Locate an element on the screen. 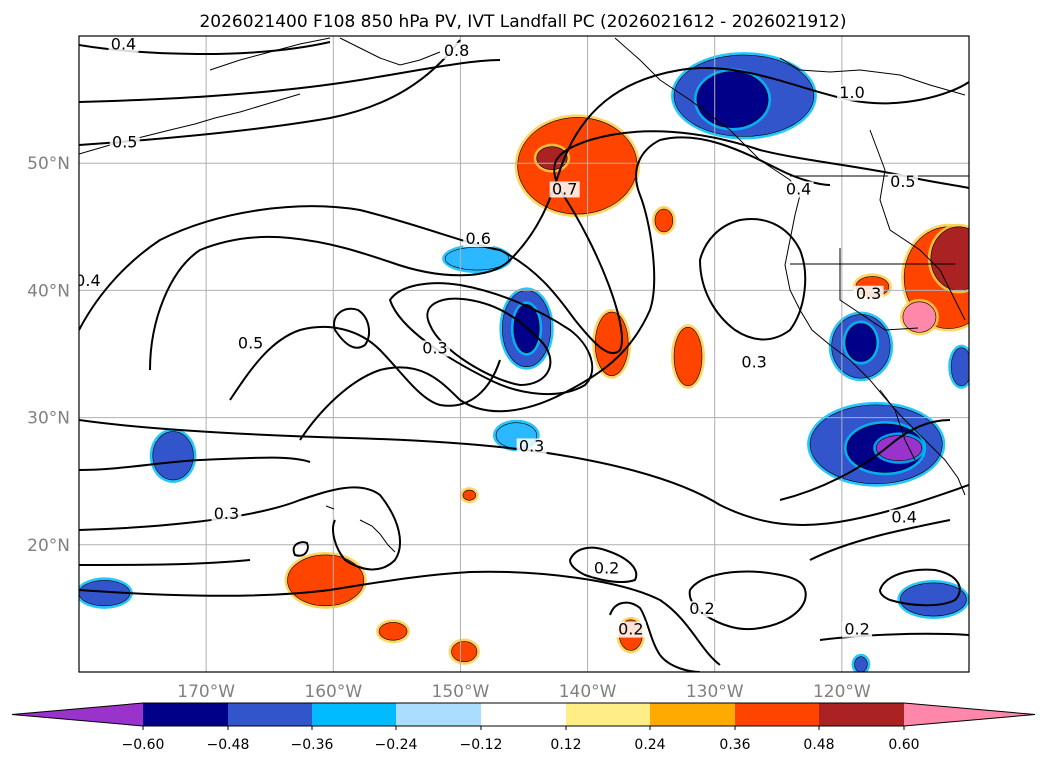  longitude-label: 130°W is located at coordinates (715, 692).